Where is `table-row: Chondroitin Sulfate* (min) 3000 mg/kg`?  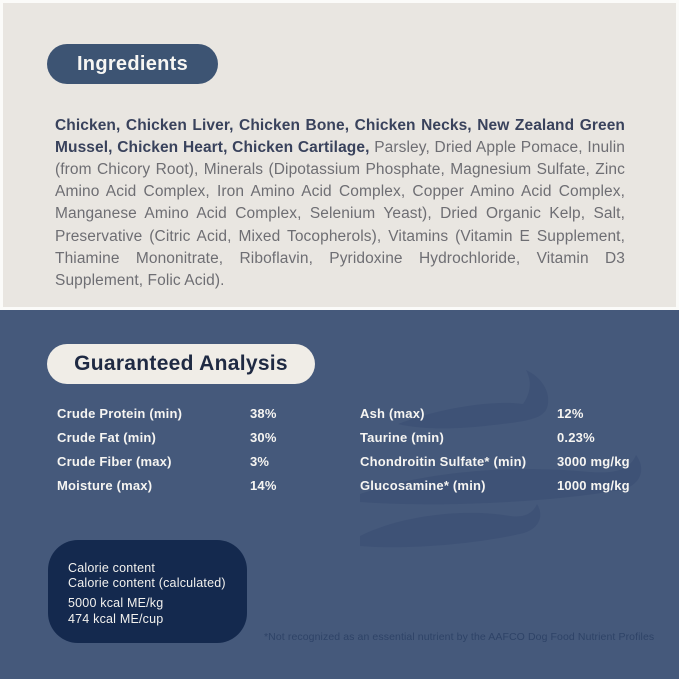 table-row: Chondroitin Sulfate* (min) 3000 mg/kg is located at coordinates (514, 461).